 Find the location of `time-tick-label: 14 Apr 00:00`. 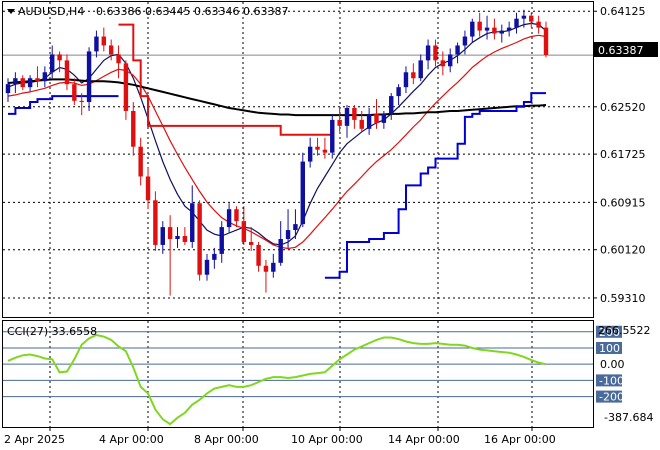

time-tick-label: 14 Apr 00:00 is located at coordinates (424, 439).